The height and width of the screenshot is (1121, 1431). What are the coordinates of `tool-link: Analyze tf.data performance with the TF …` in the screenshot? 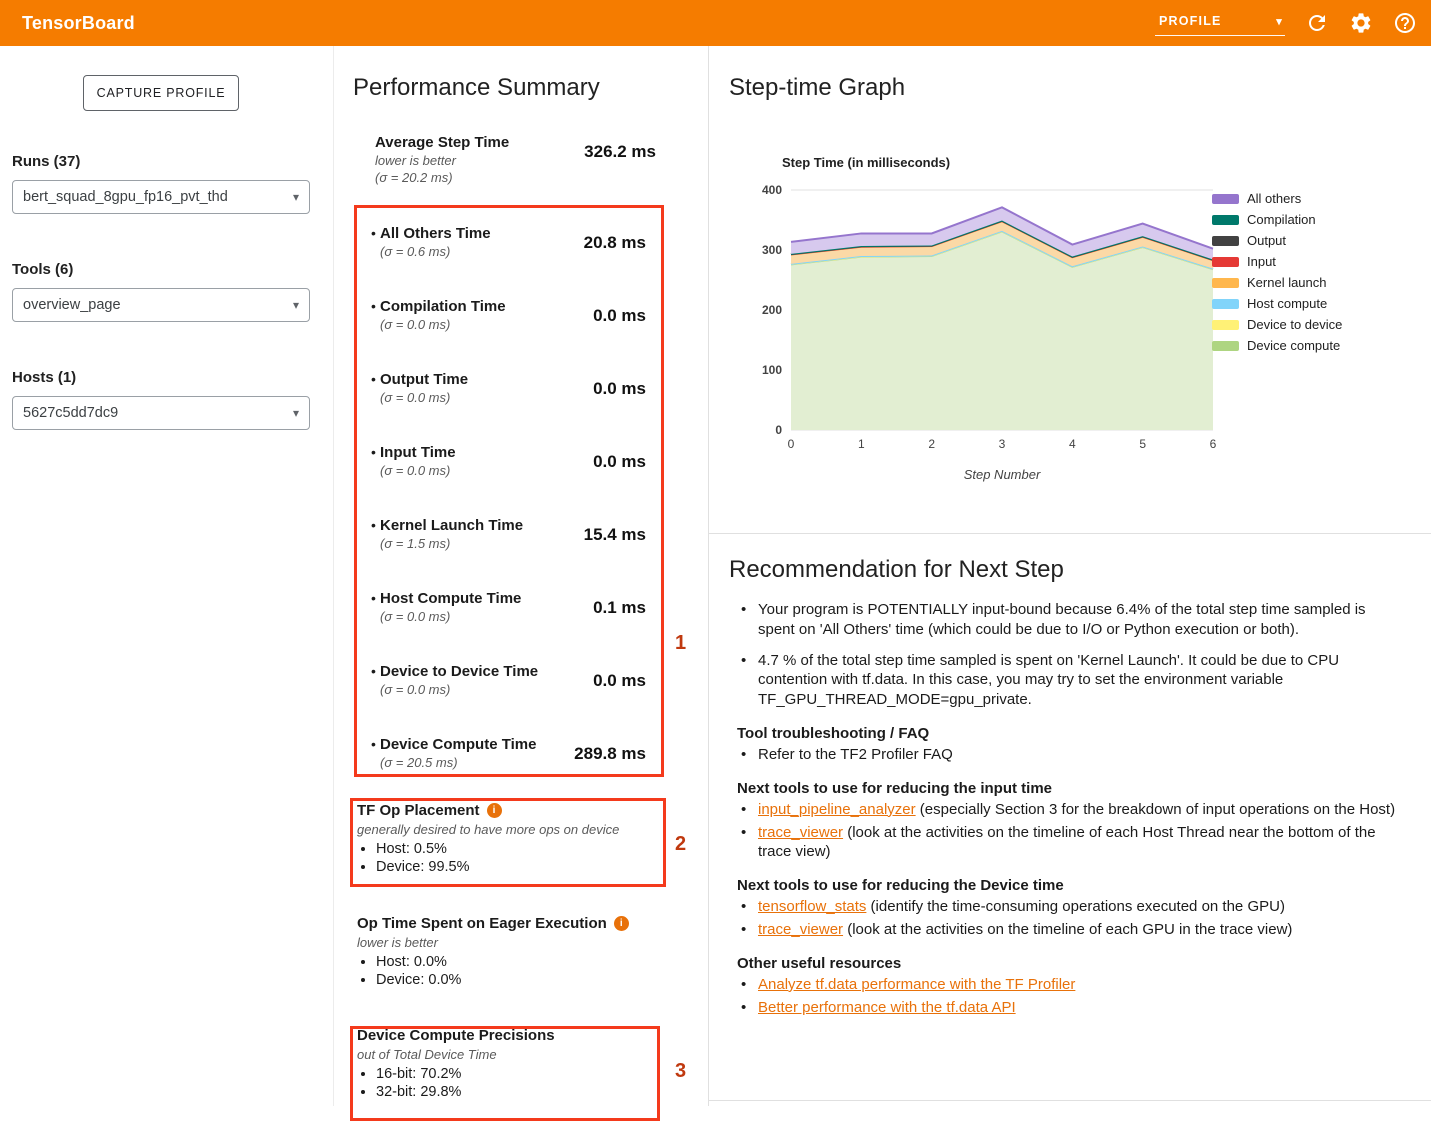 It's located at (917, 984).